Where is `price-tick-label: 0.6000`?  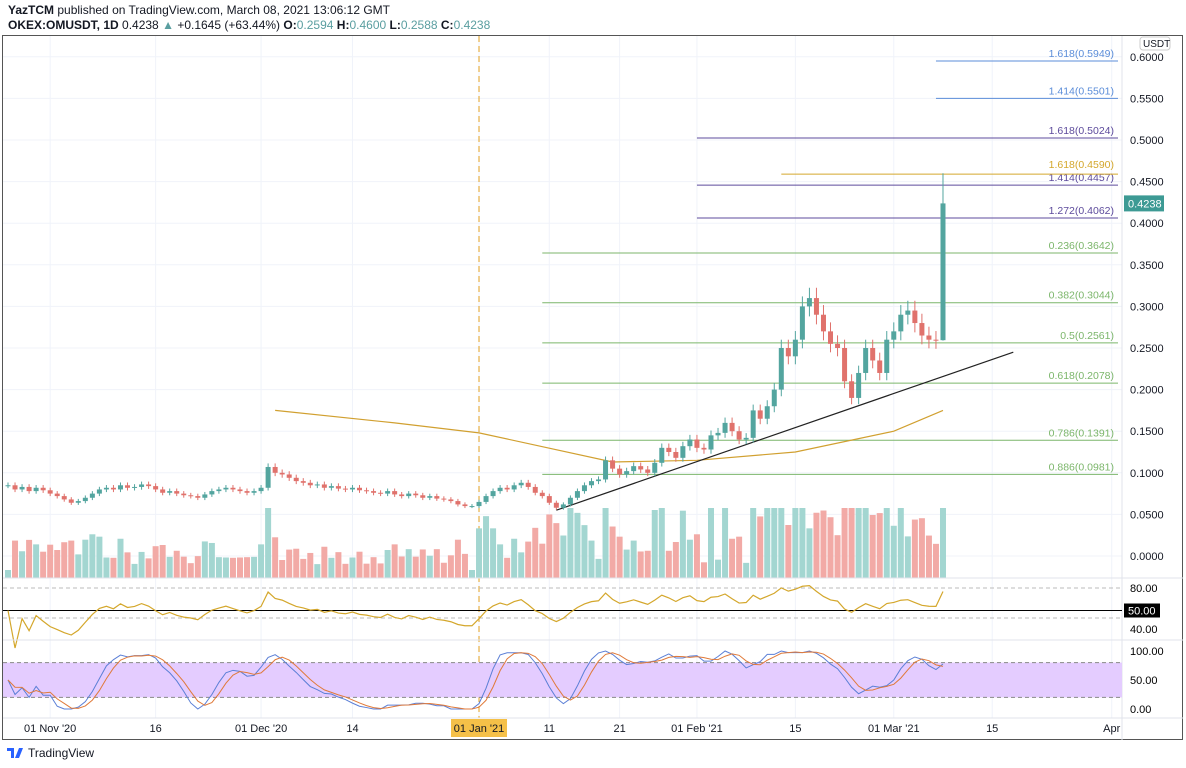 price-tick-label: 0.6000 is located at coordinates (1147, 58).